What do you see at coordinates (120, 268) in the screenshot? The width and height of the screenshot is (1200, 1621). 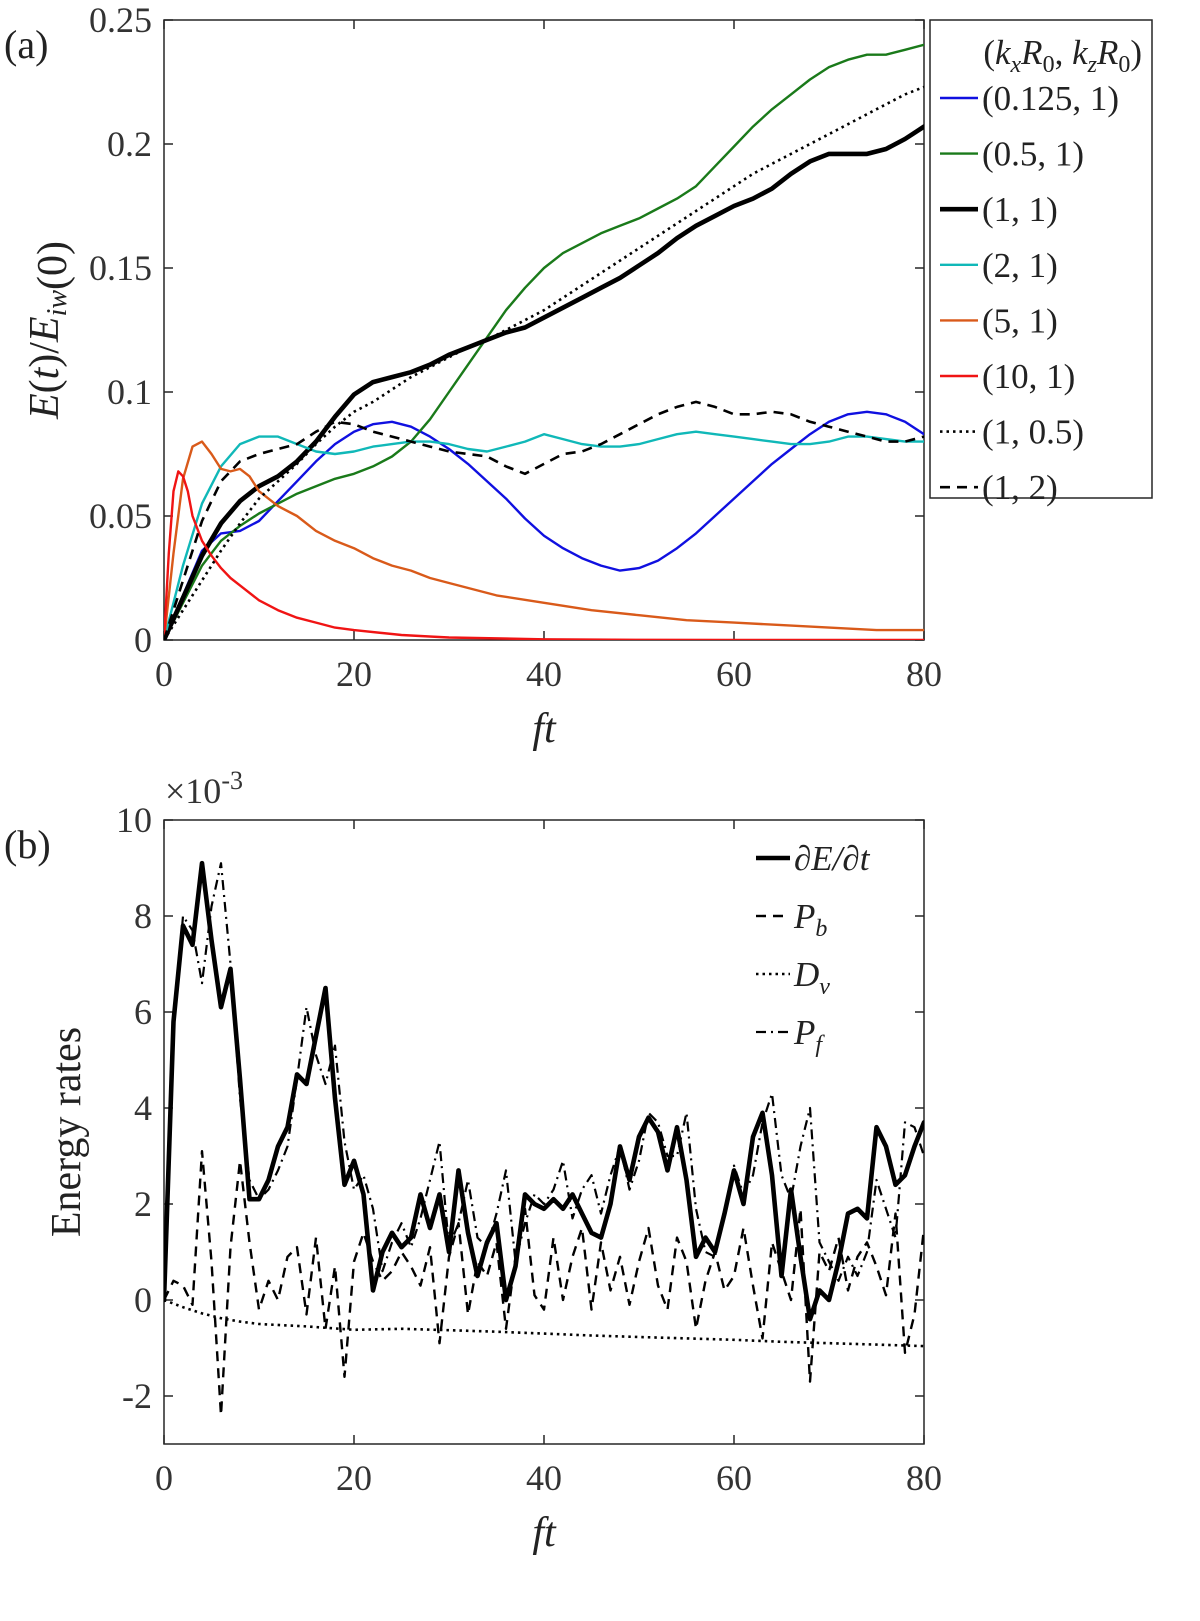 I see `y-tick-label: 0.15` at bounding box center [120, 268].